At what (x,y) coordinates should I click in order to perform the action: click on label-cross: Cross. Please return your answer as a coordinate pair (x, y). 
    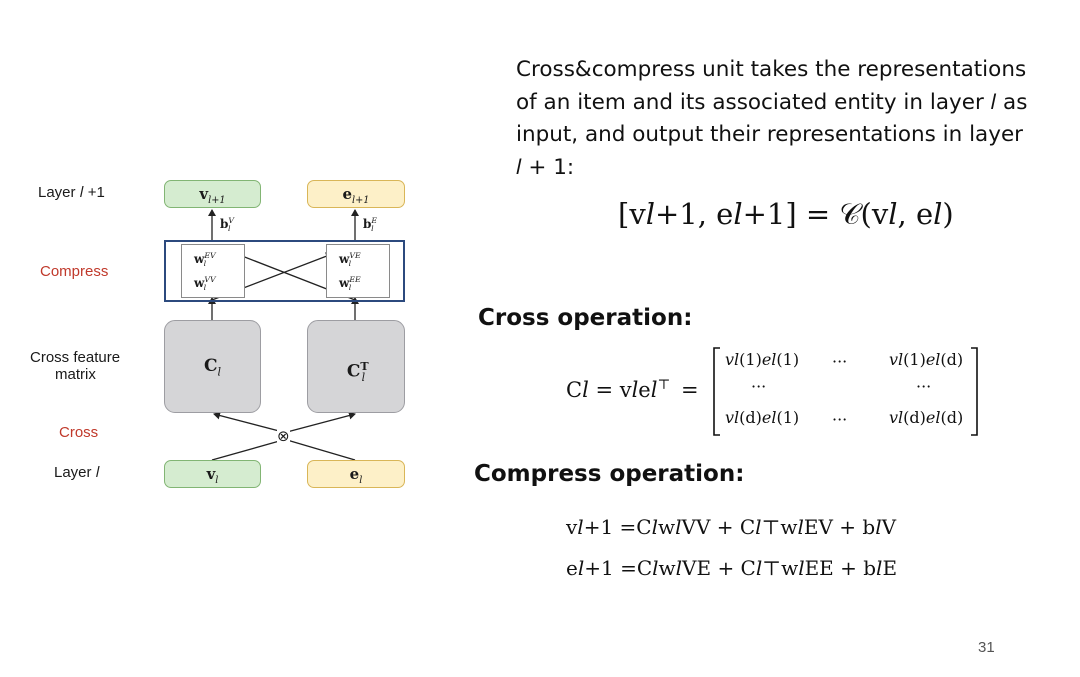
    Looking at the image, I should click on (79, 432).